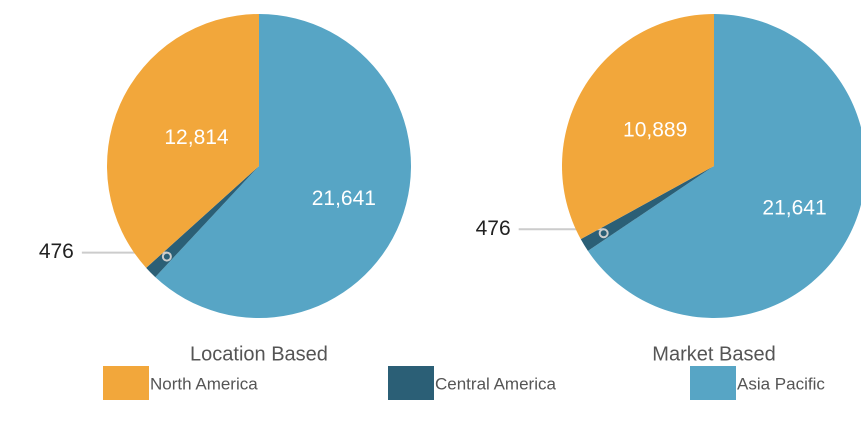 This screenshot has width=861, height=431. What do you see at coordinates (781, 383) in the screenshot?
I see `legend-label: Asia Pacific` at bounding box center [781, 383].